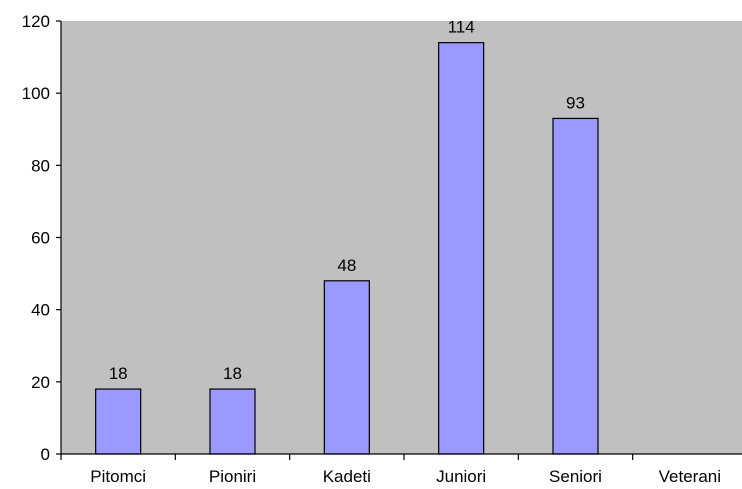 The width and height of the screenshot is (742, 489). What do you see at coordinates (575, 476) in the screenshot?
I see `x-tick-label: Seniori` at bounding box center [575, 476].